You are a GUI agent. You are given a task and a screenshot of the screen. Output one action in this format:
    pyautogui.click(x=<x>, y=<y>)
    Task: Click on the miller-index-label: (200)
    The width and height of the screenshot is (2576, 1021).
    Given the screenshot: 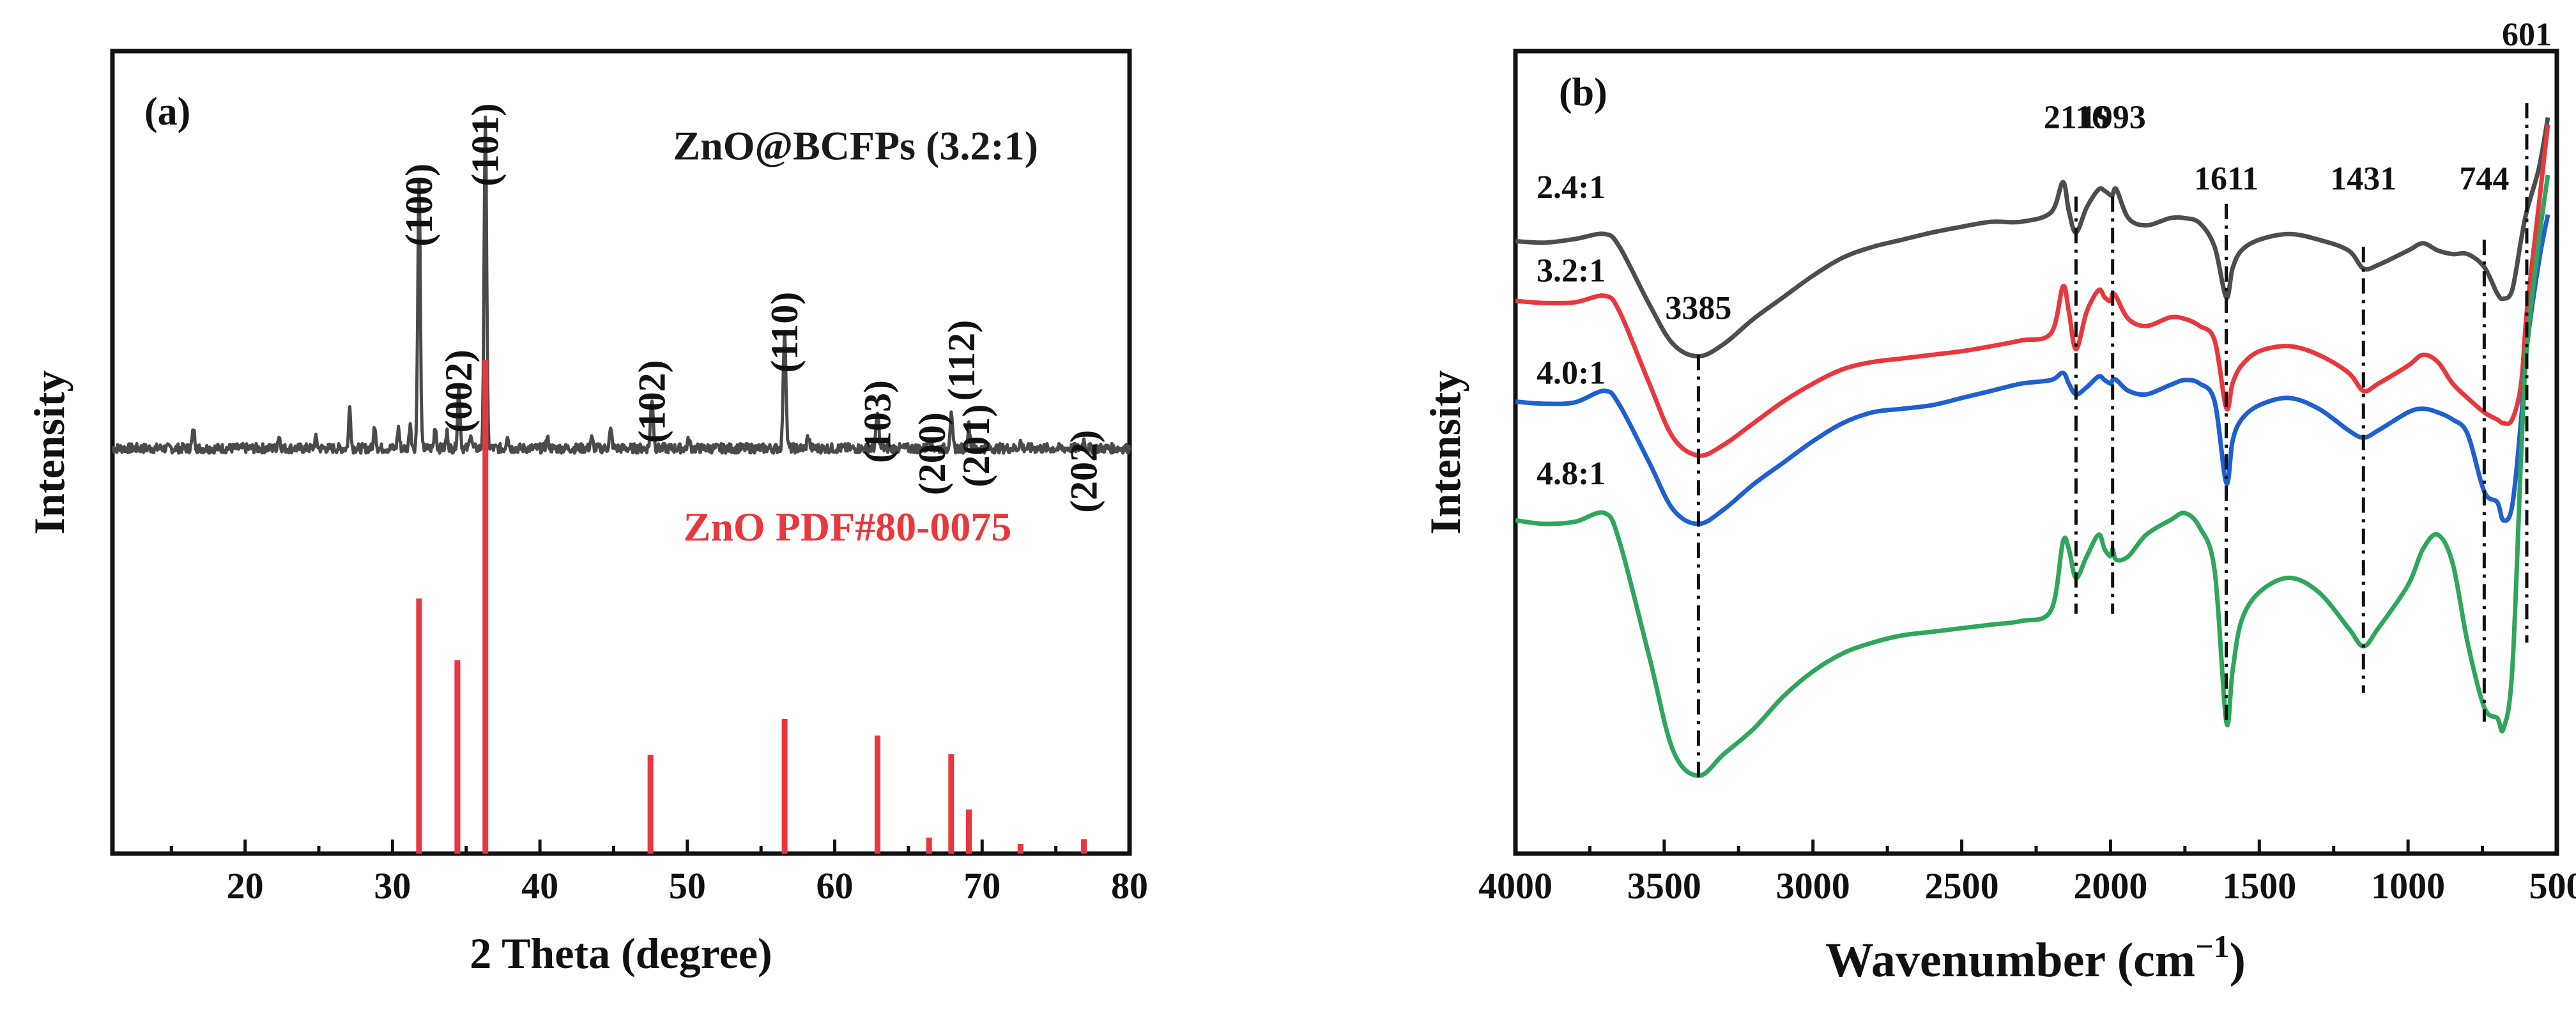 What is the action you would take?
    pyautogui.click(x=932, y=453)
    